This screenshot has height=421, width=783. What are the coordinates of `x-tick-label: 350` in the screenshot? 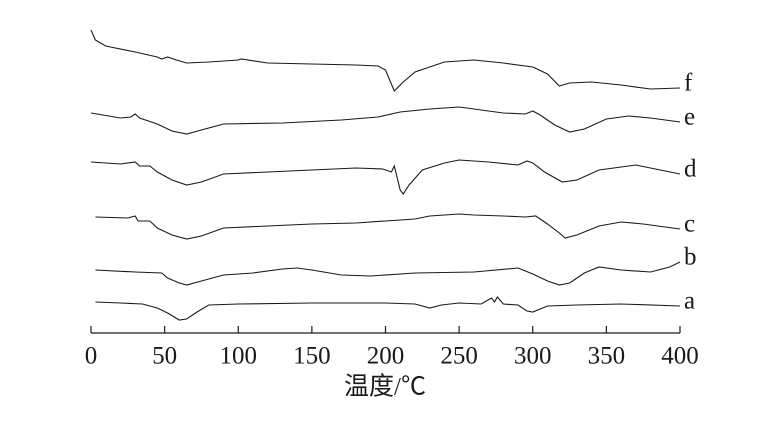 It's located at (607, 356).